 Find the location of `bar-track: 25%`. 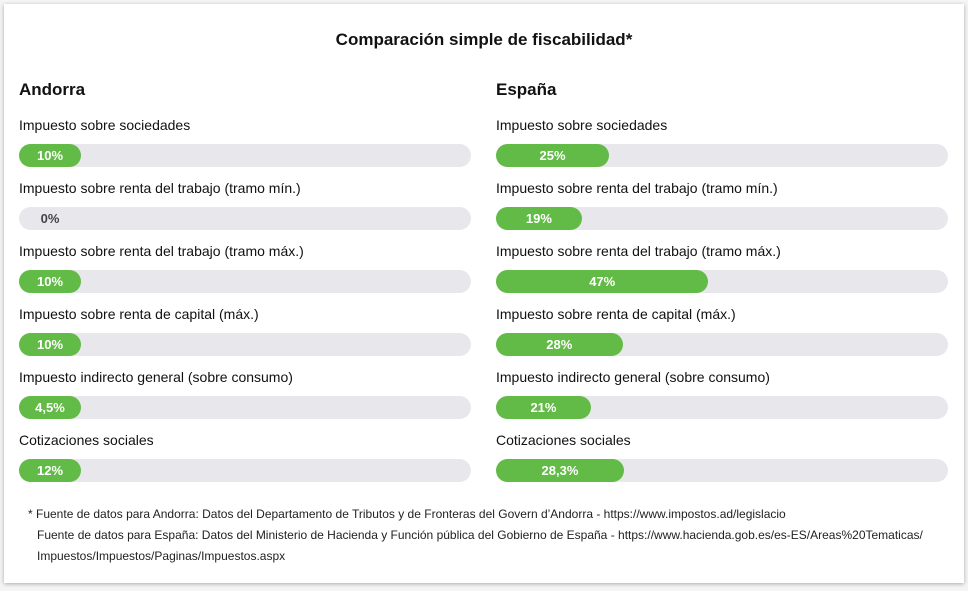

bar-track: 25% is located at coordinates (722, 155).